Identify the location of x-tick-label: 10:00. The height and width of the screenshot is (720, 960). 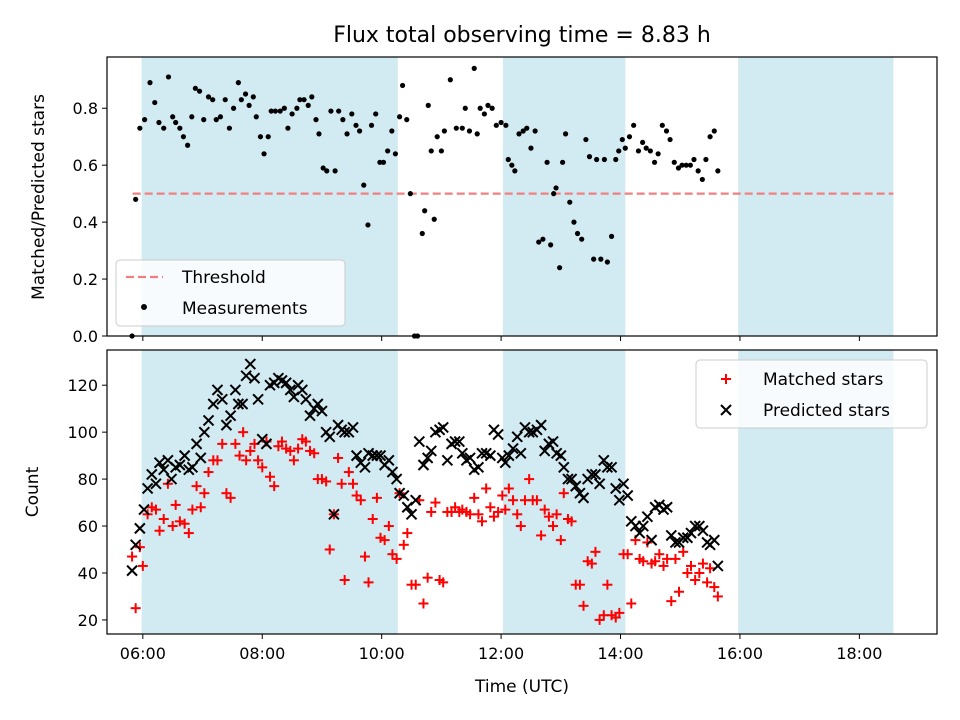
(382, 653).